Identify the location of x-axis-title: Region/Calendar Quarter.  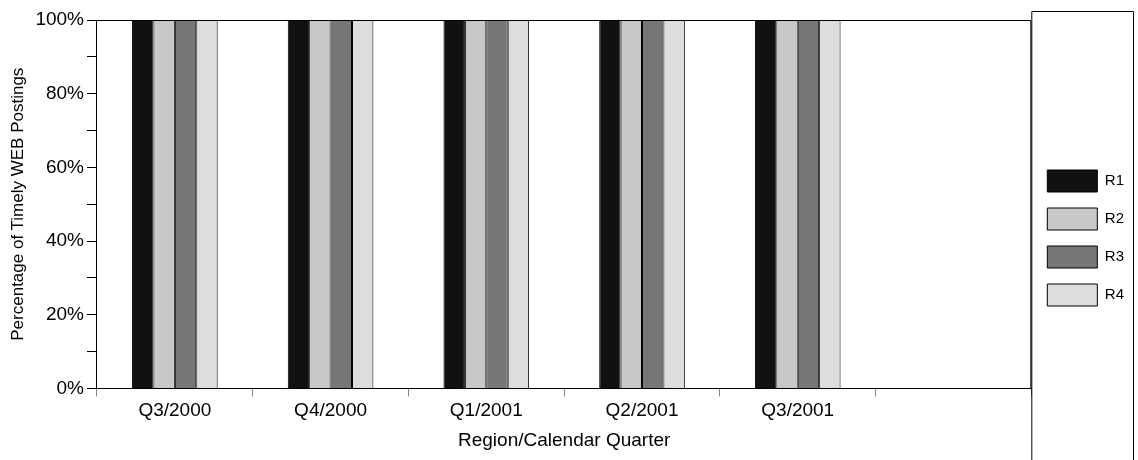
(564, 439).